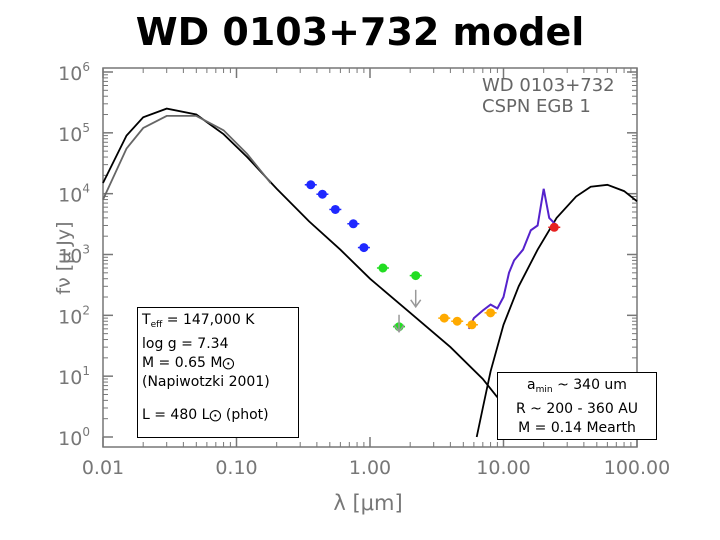 The width and height of the screenshot is (720, 540). Describe the element at coordinates (544, 390) in the screenshot. I see `amin-sub: min` at that location.